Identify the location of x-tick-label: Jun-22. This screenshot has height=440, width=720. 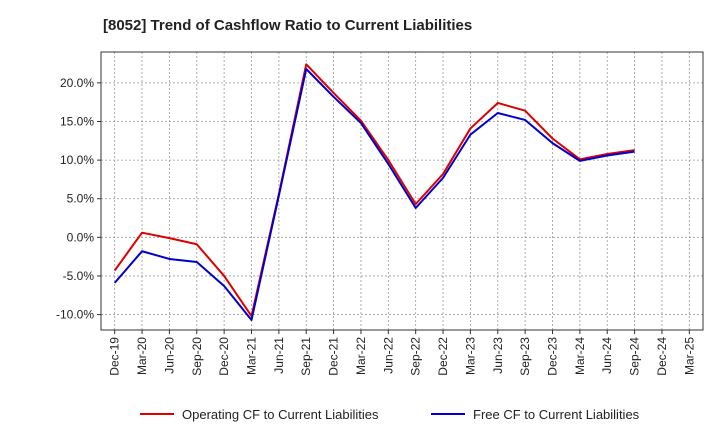
(388, 355).